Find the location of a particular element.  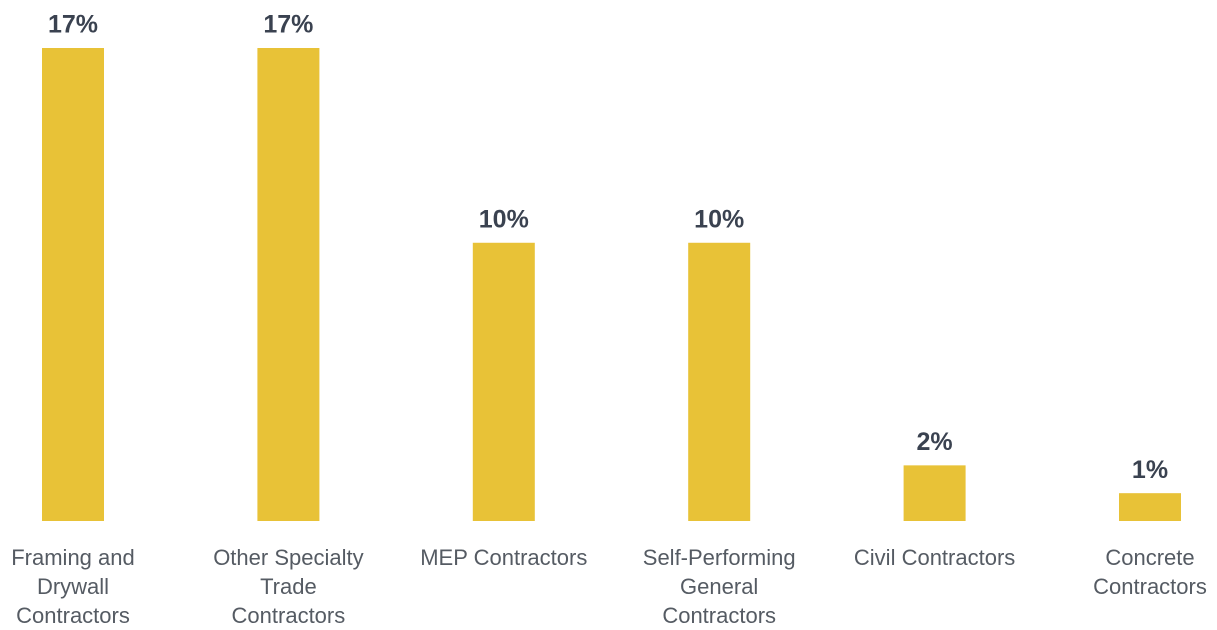

category-label: MEP Contractors is located at coordinates (504, 557).